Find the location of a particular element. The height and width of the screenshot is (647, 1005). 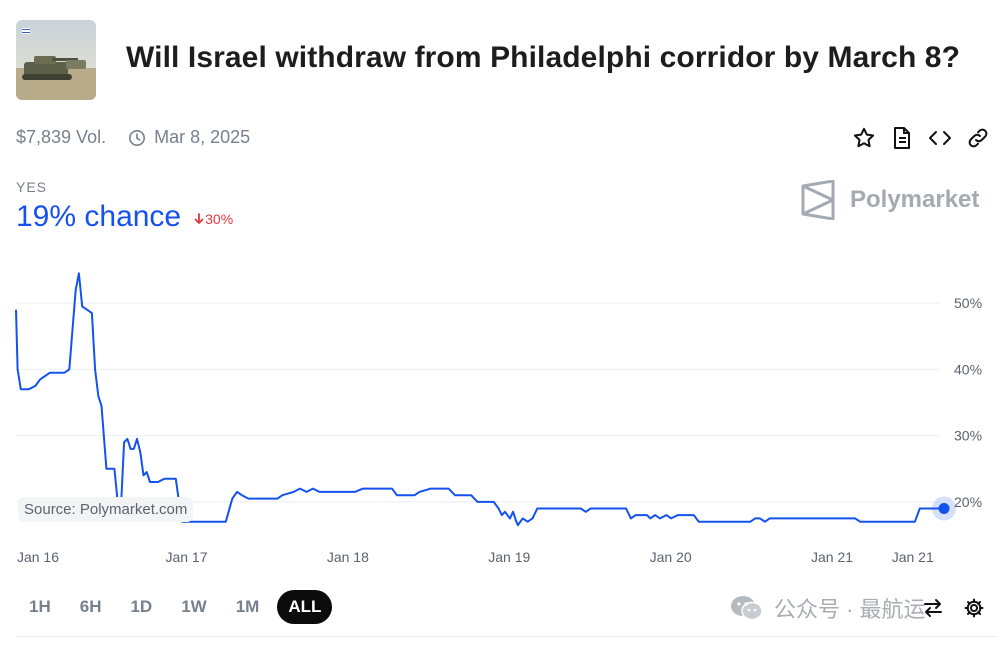

y-tick-label: 20% is located at coordinates (968, 502).